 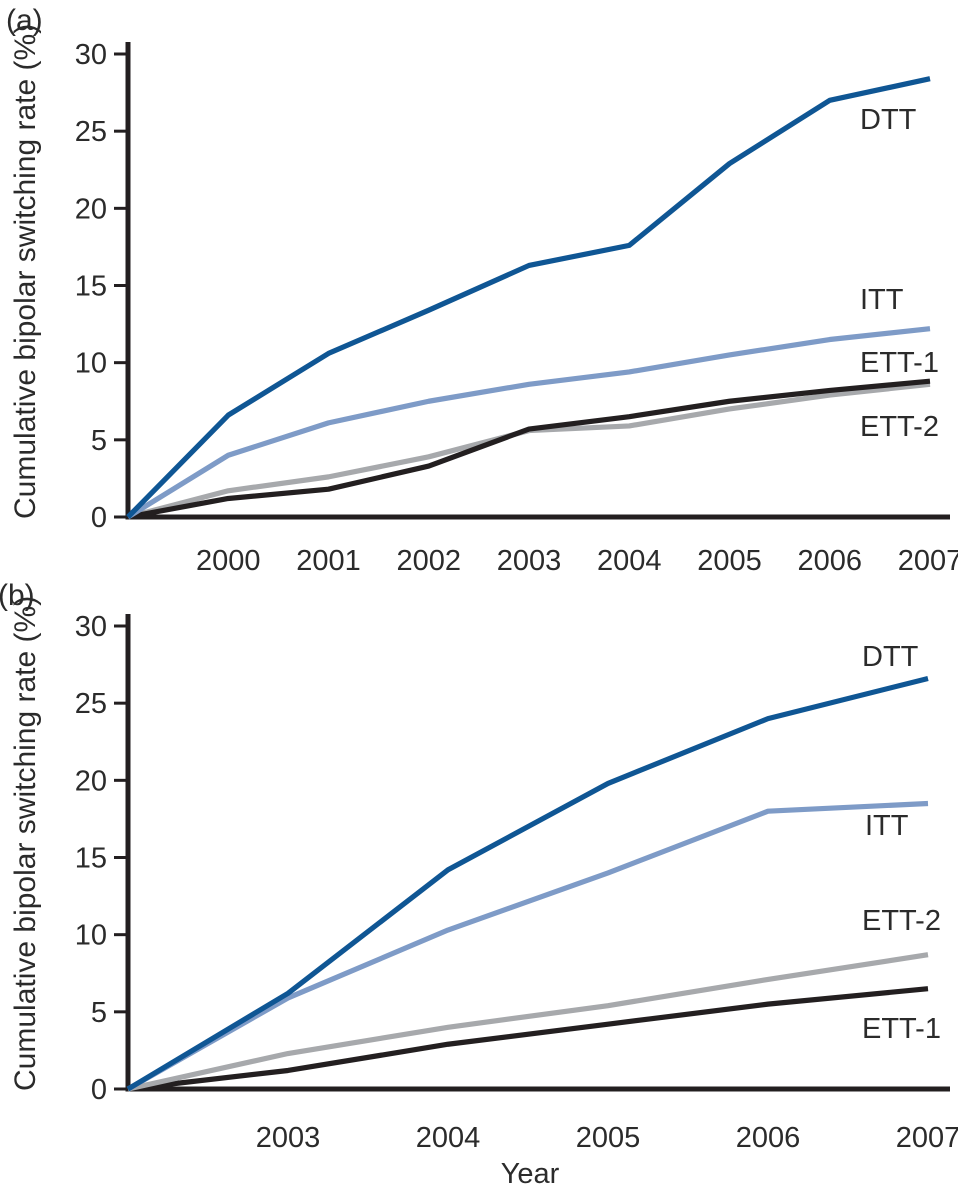 What do you see at coordinates (529, 449) in the screenshot?
I see `series-line-ett-1-a` at bounding box center [529, 449].